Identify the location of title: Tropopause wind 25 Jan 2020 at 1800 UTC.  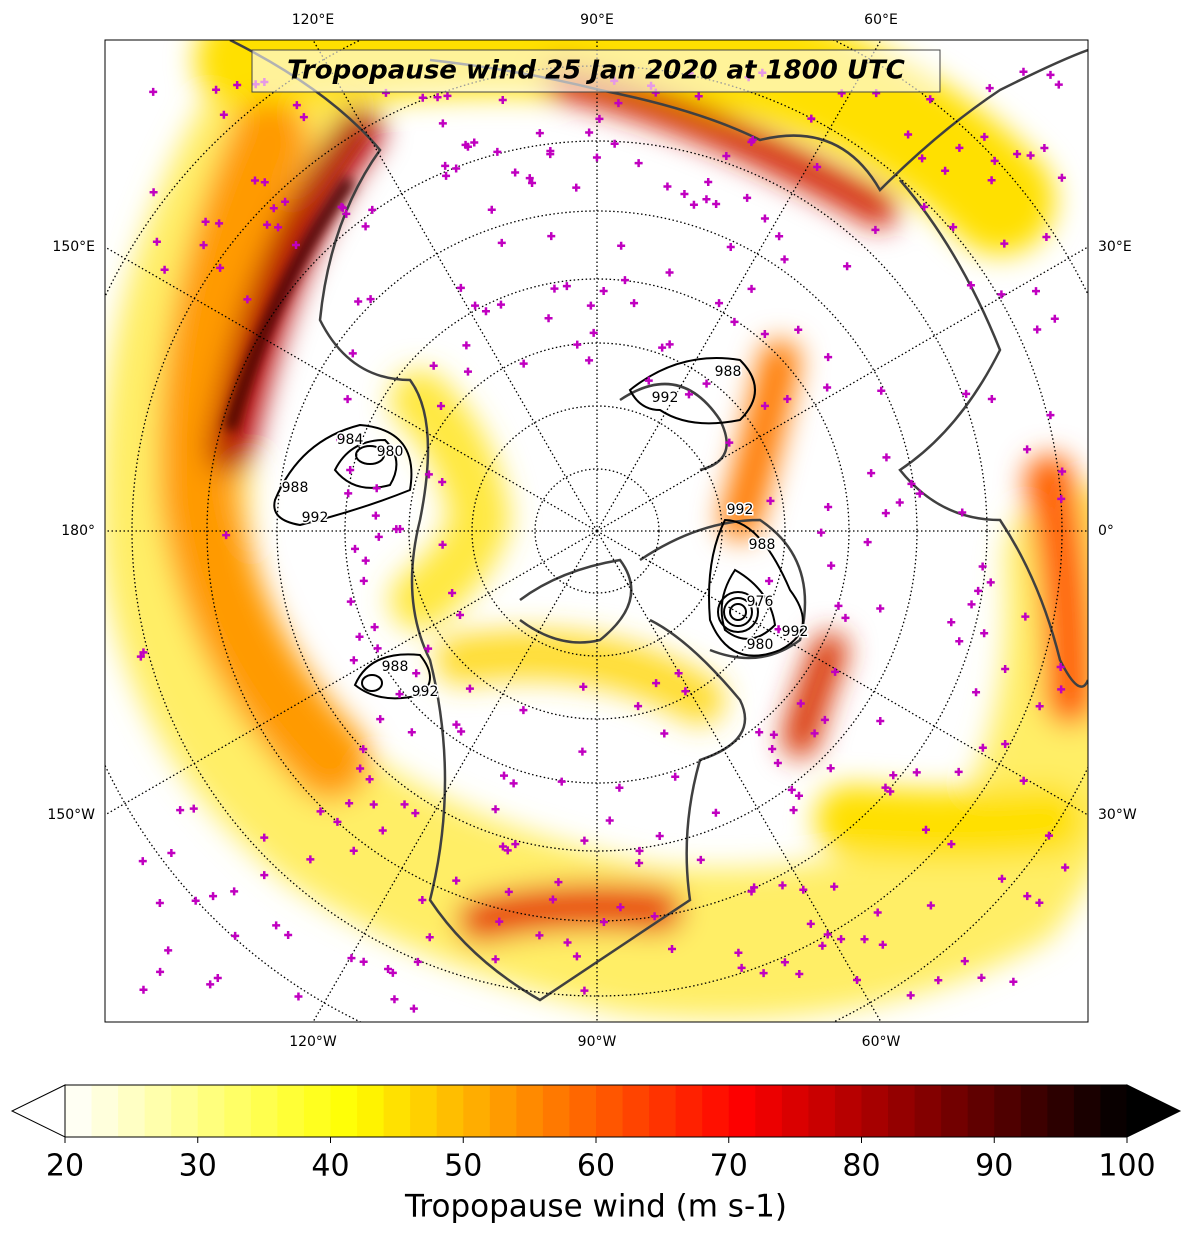
(596, 71).